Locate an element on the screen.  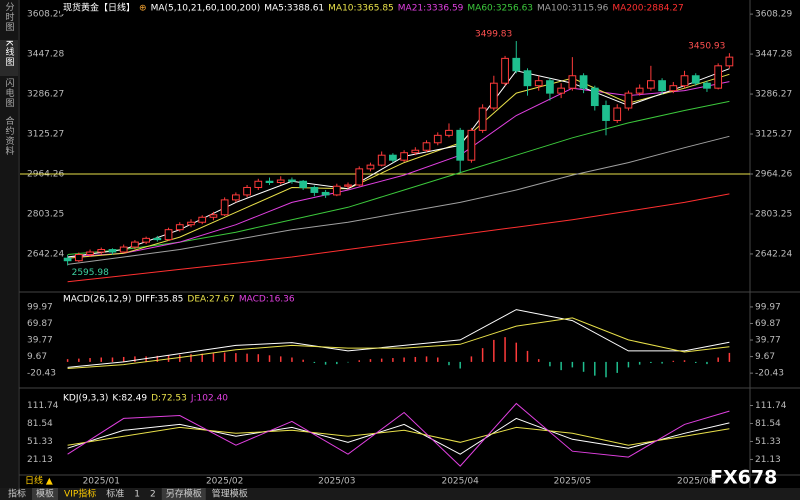
y-tick-label-left: 9.67 is located at coordinates (37, 357).